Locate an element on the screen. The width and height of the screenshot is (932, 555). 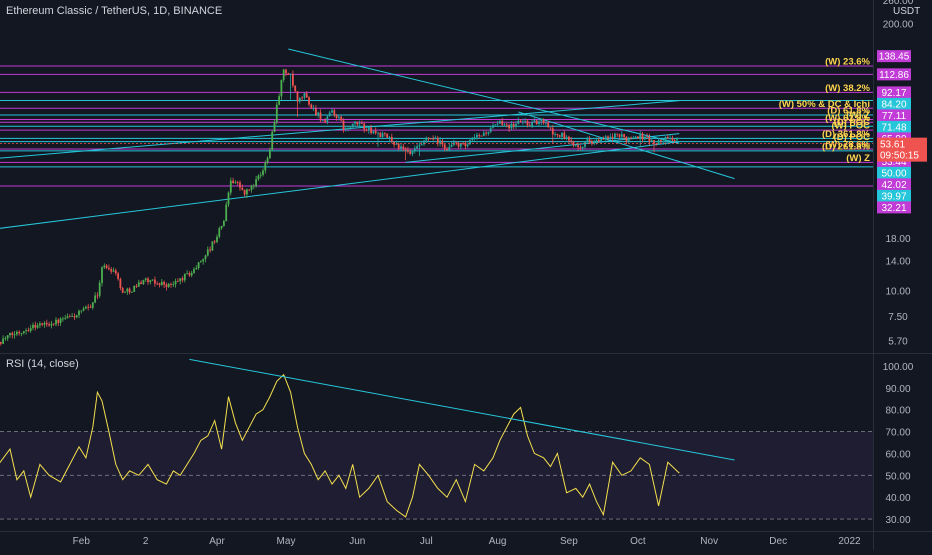
level-label: (D) 361.8% is located at coordinates (846, 134).